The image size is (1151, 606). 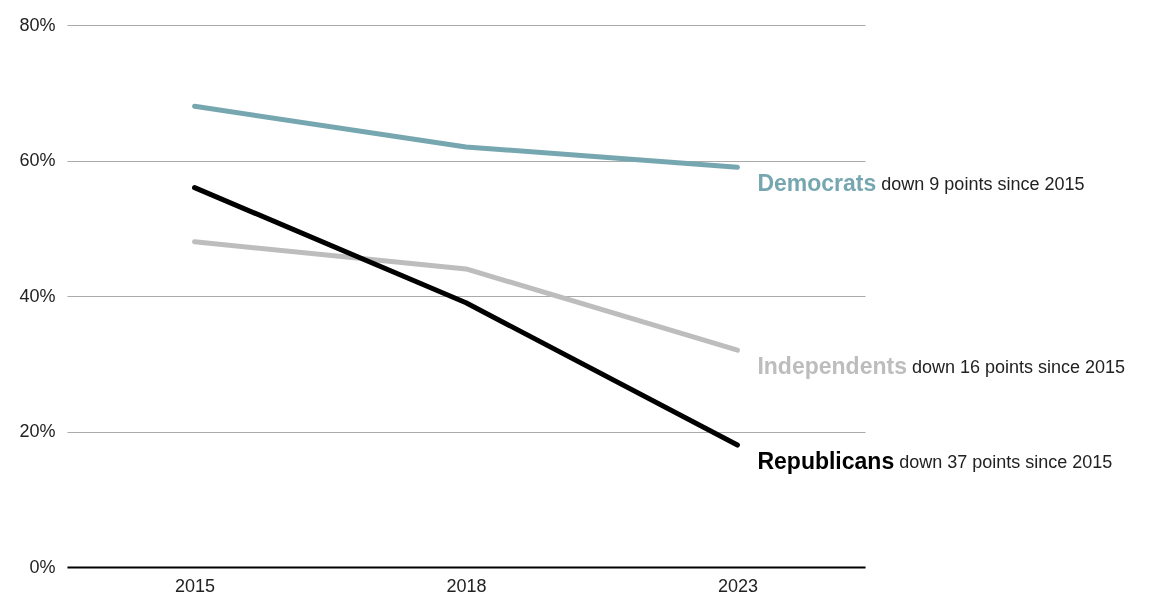 What do you see at coordinates (1018, 367) in the screenshot?
I see `text: down 16 points since 2015` at bounding box center [1018, 367].